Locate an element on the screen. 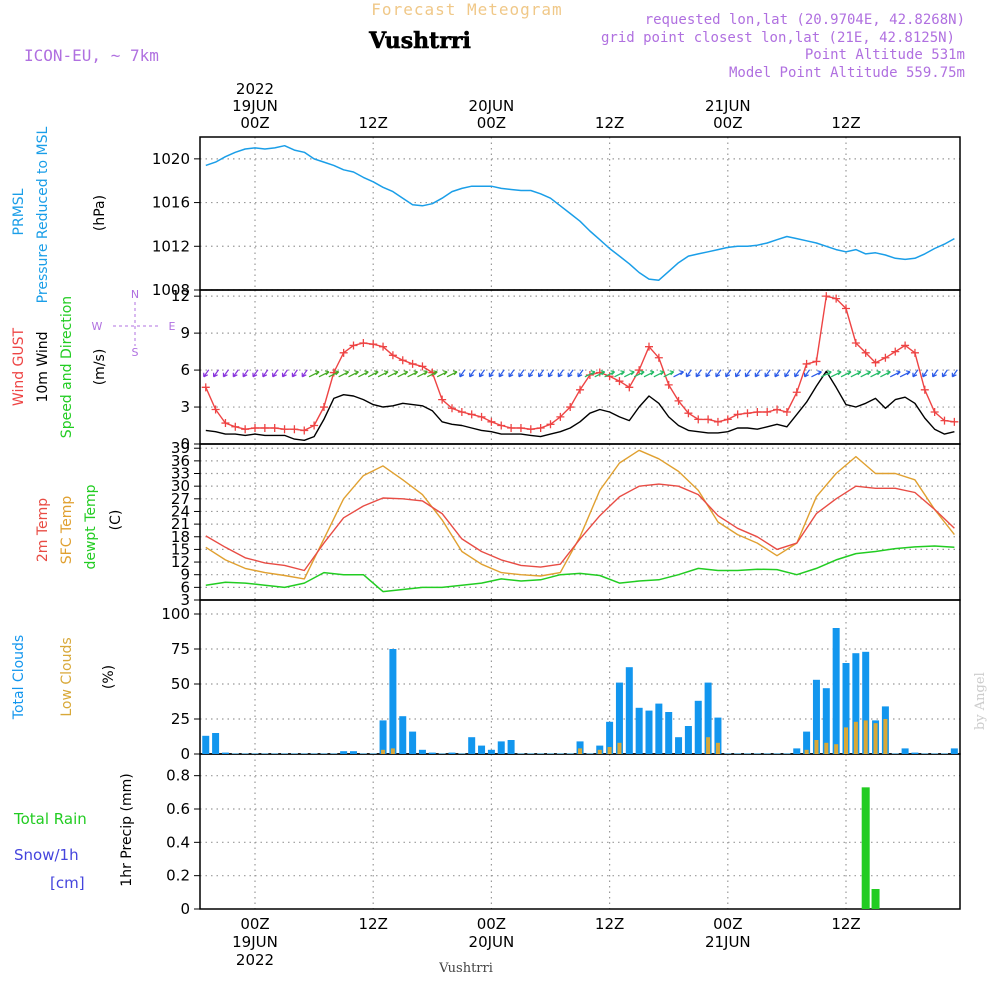 This screenshot has width=1000, height=1000. time-label-bottom: 12Z is located at coordinates (373, 924).